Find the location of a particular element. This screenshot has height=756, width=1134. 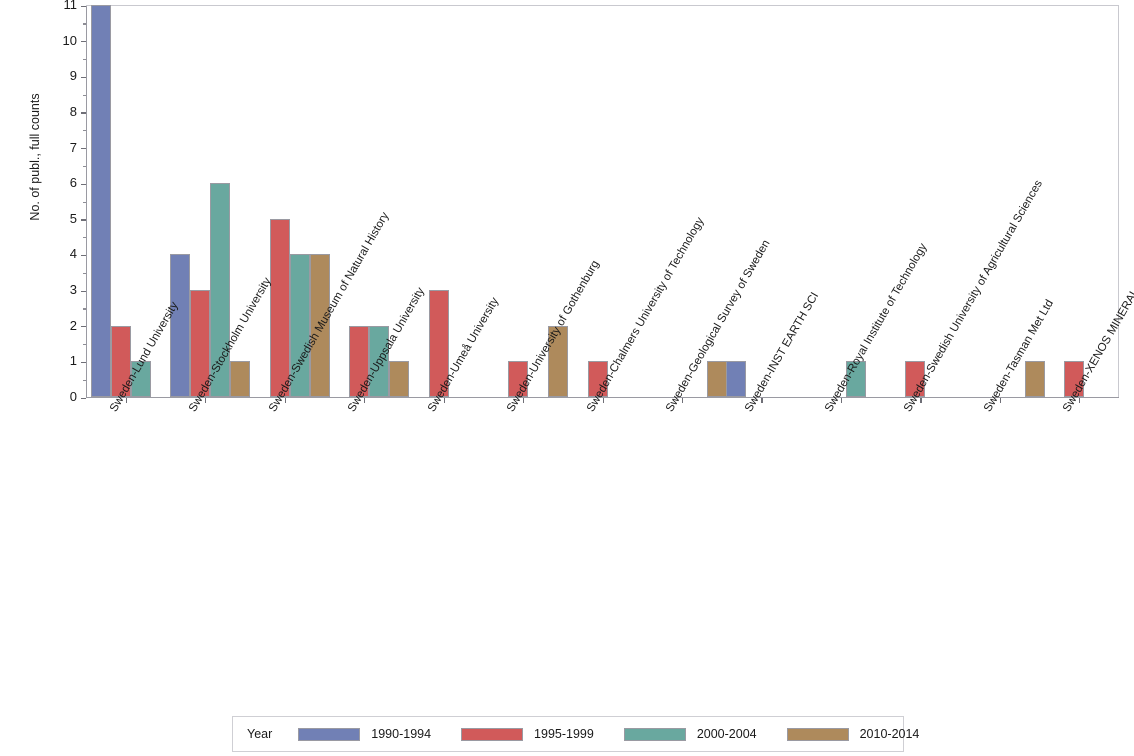

y-tick-label: 10 is located at coordinates (69, 40).